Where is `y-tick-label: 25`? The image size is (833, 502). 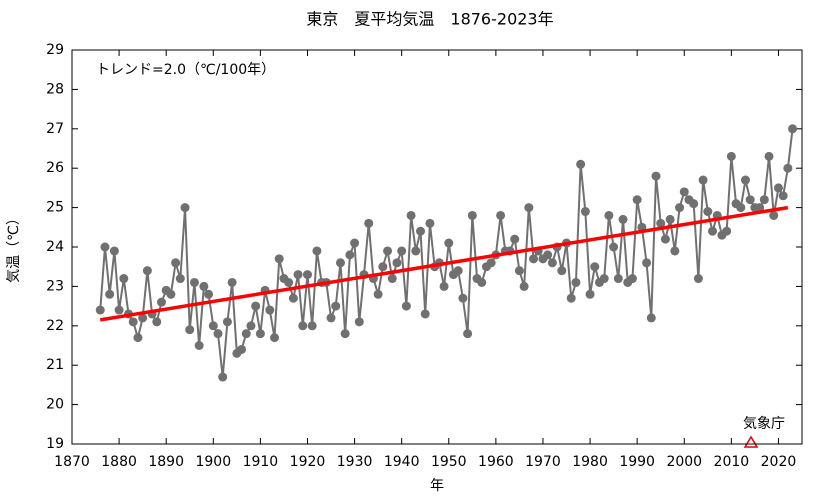 y-tick-label: 25 is located at coordinates (55, 208).